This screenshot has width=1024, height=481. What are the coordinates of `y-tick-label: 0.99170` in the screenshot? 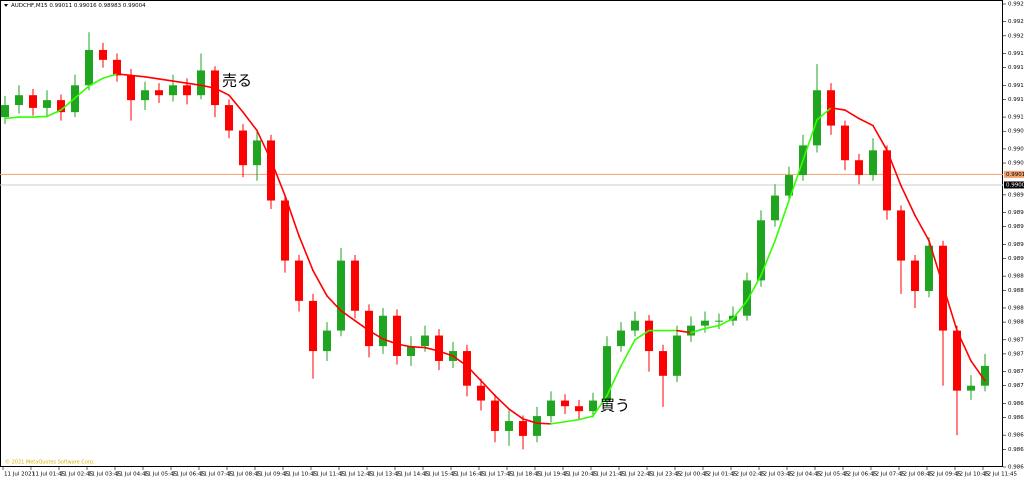 It's located at (1016, 68).